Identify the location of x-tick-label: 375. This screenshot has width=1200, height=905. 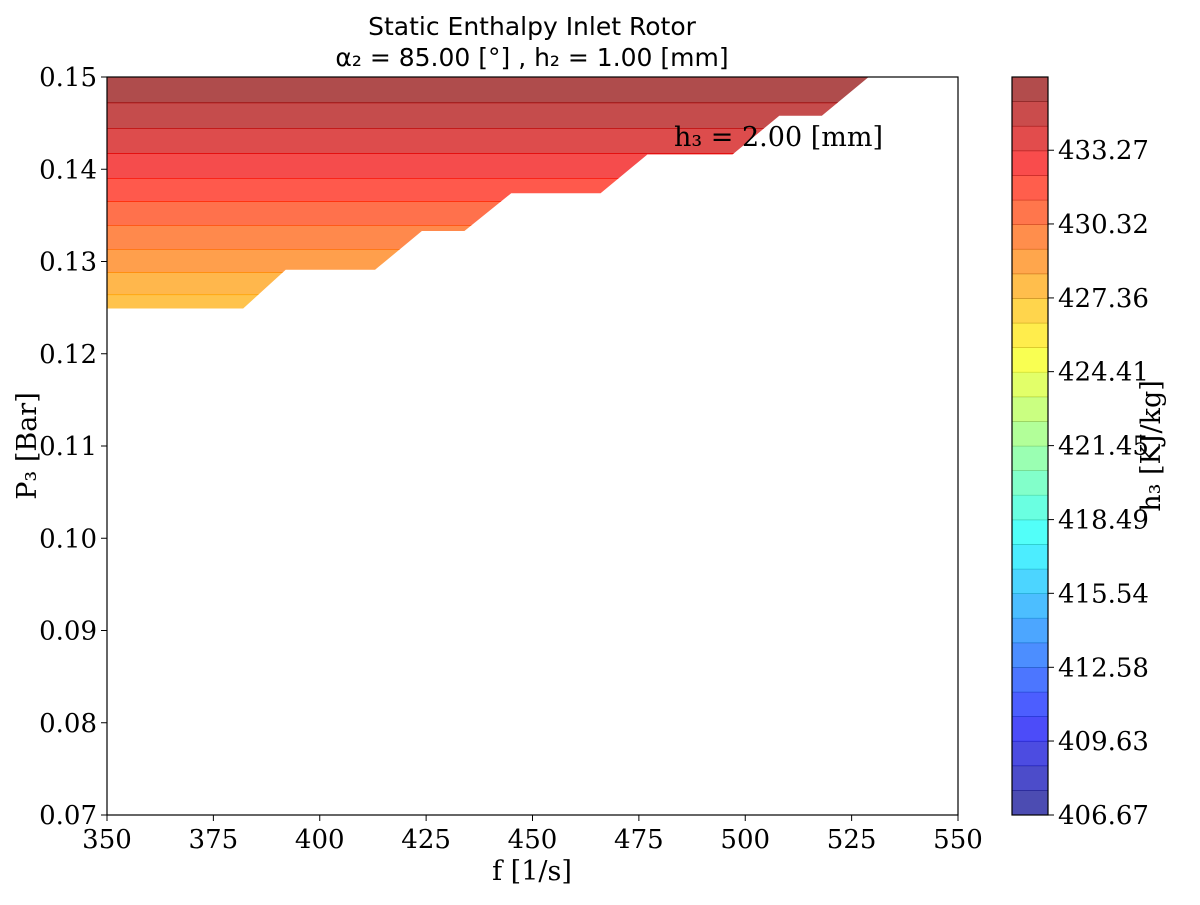
(214, 840).